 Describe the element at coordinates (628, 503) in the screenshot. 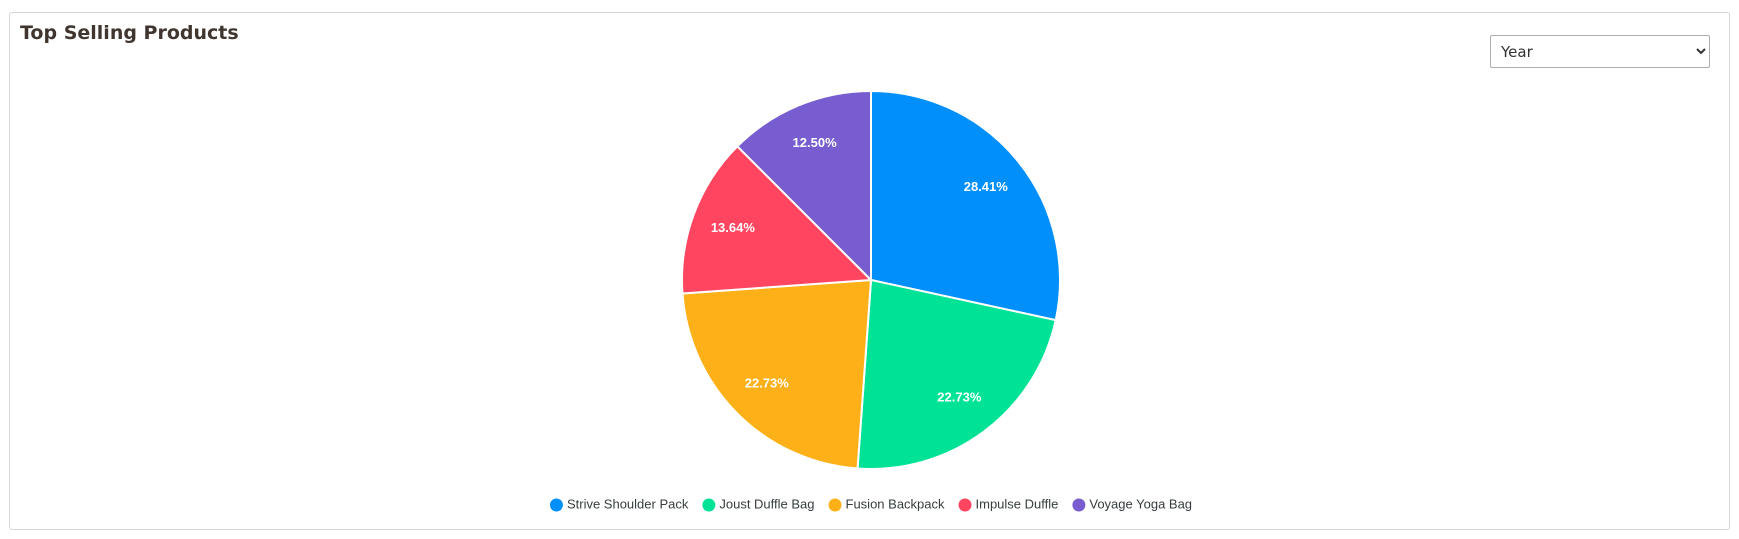

I see `legend-label: Strive Shoulder Pack` at that location.